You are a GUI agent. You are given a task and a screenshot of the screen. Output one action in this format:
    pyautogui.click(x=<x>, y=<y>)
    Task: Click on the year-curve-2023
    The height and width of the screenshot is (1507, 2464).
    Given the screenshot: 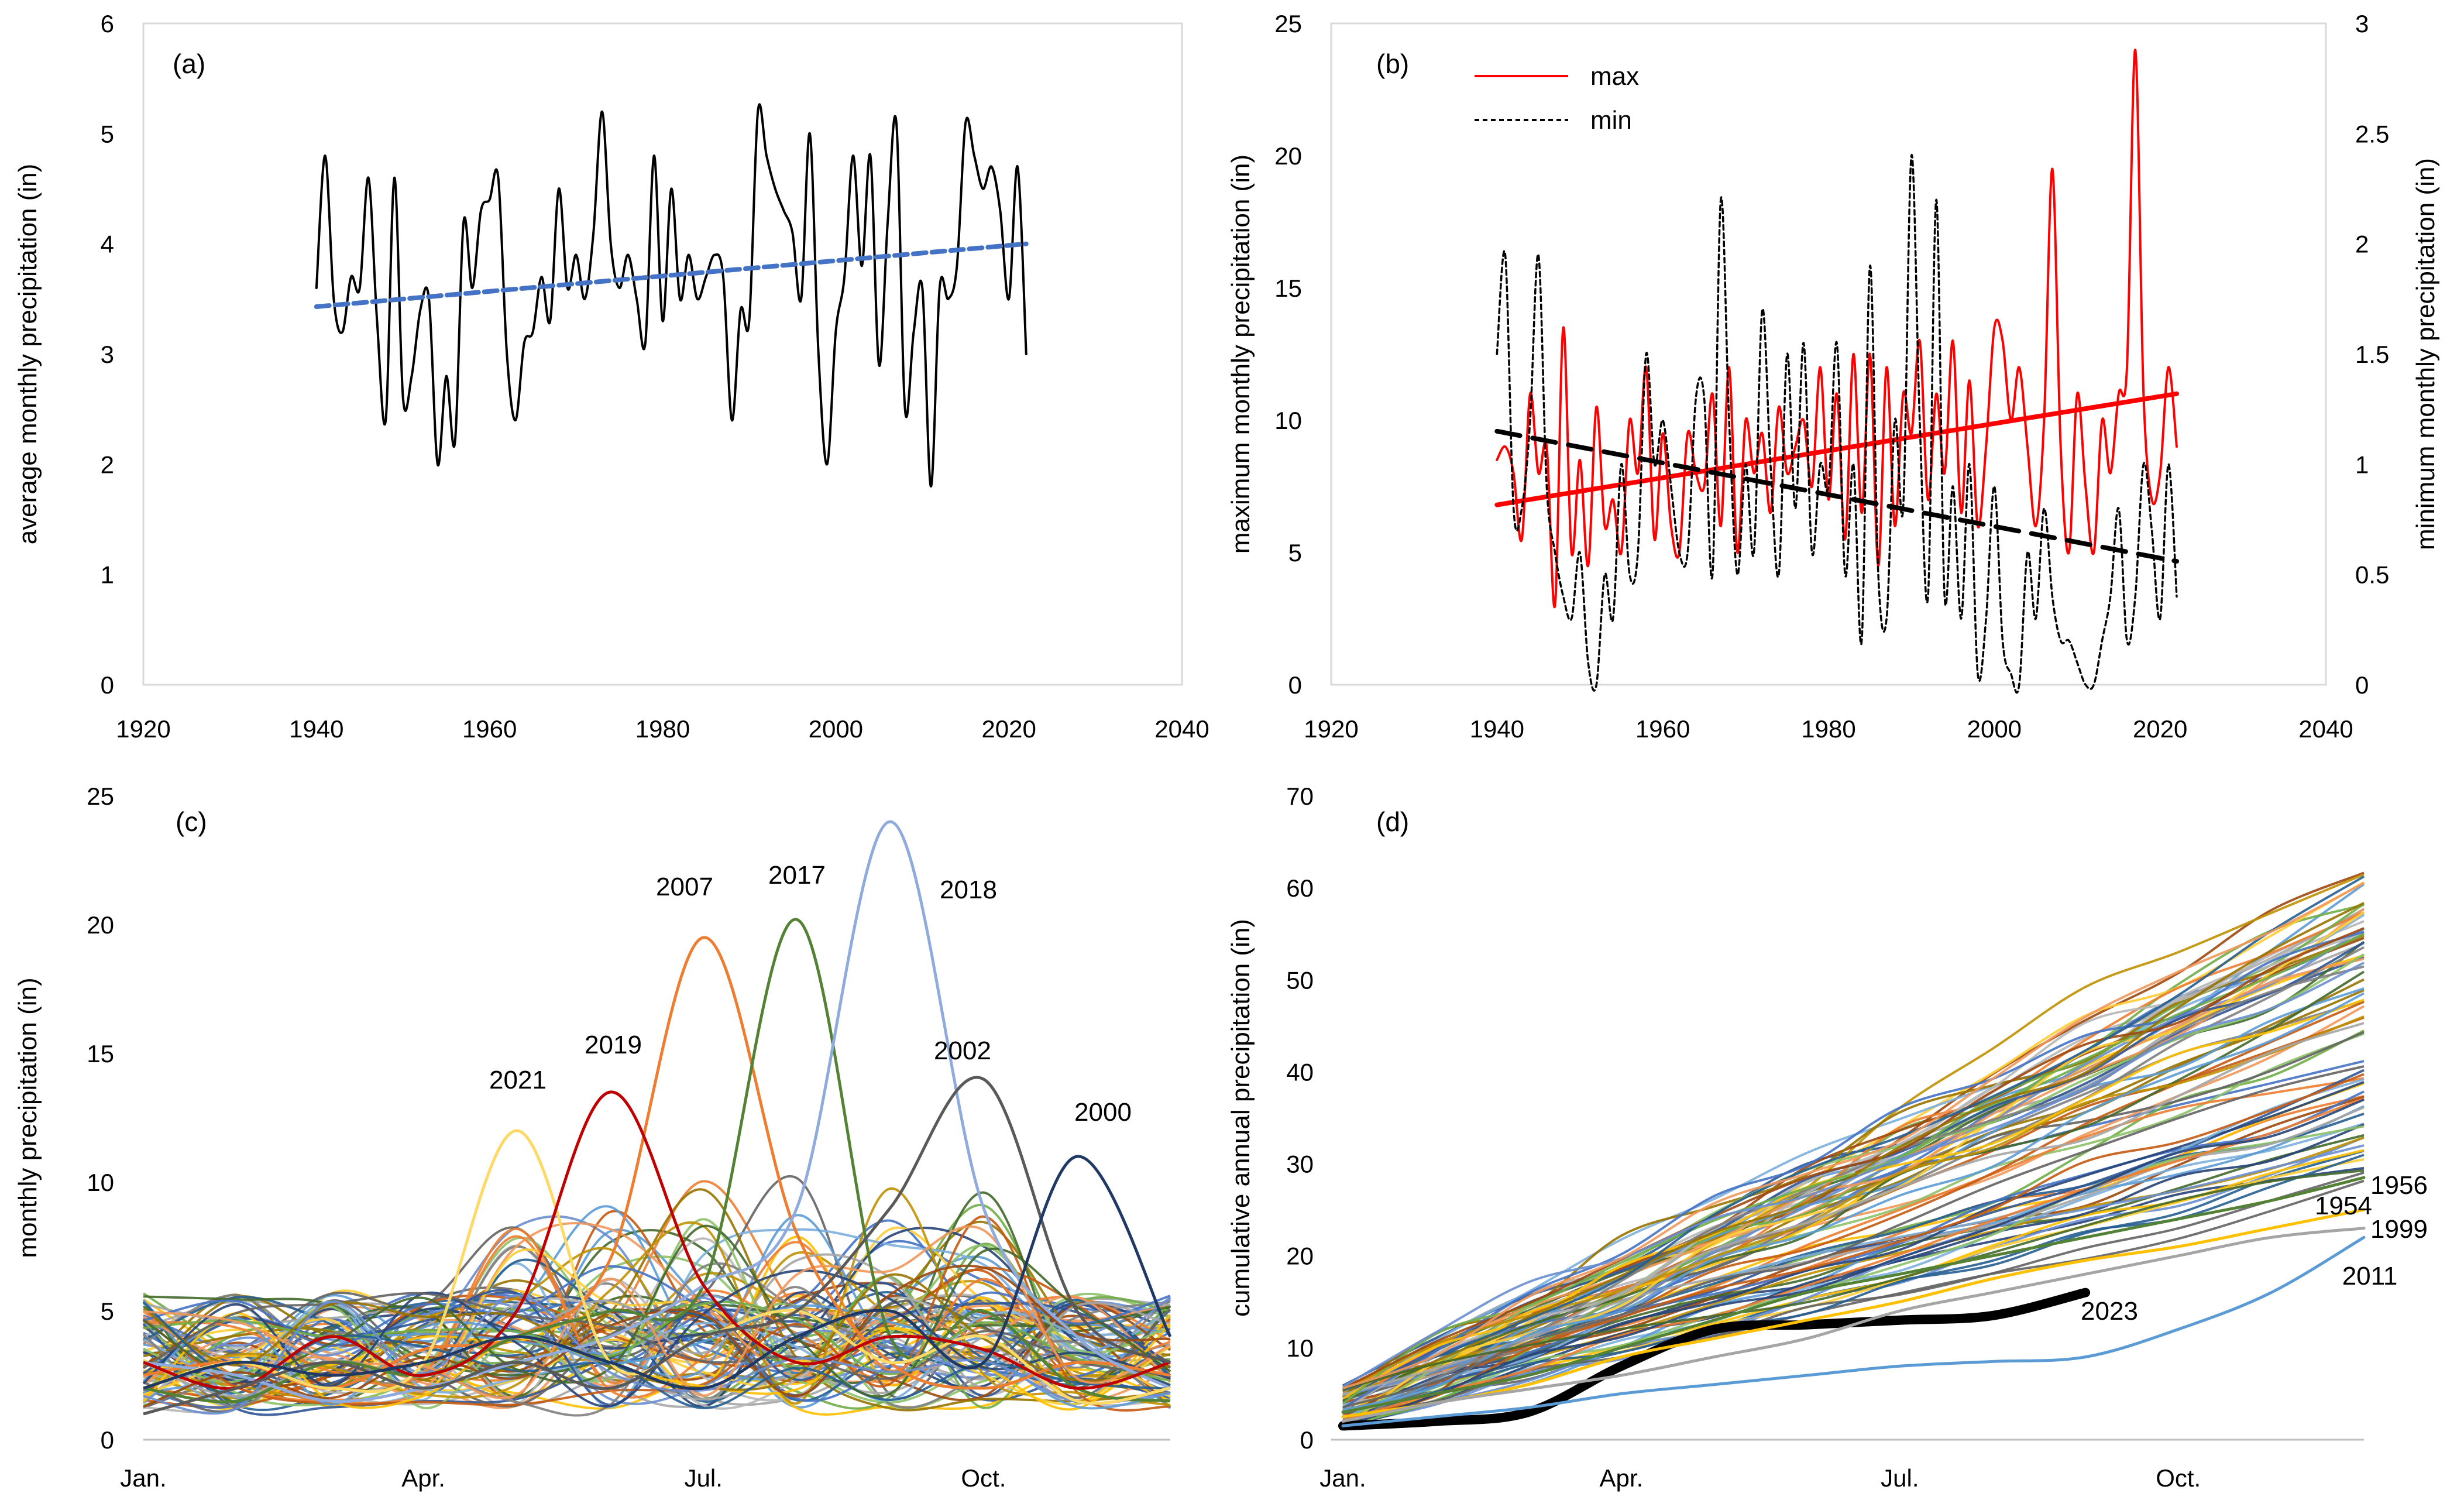 What is the action you would take?
    pyautogui.click(x=1714, y=1359)
    